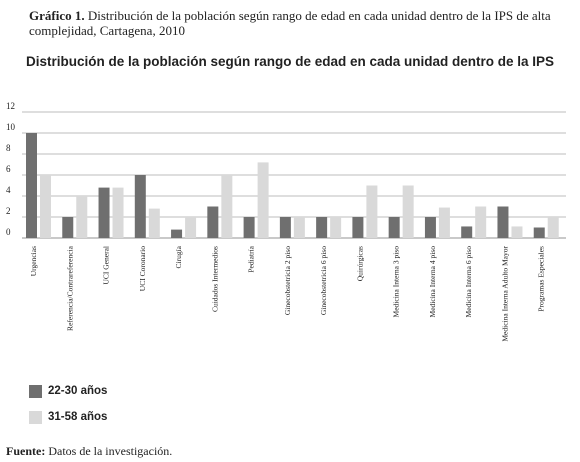  I want to click on y-tick-label: 8, so click(8, 148).